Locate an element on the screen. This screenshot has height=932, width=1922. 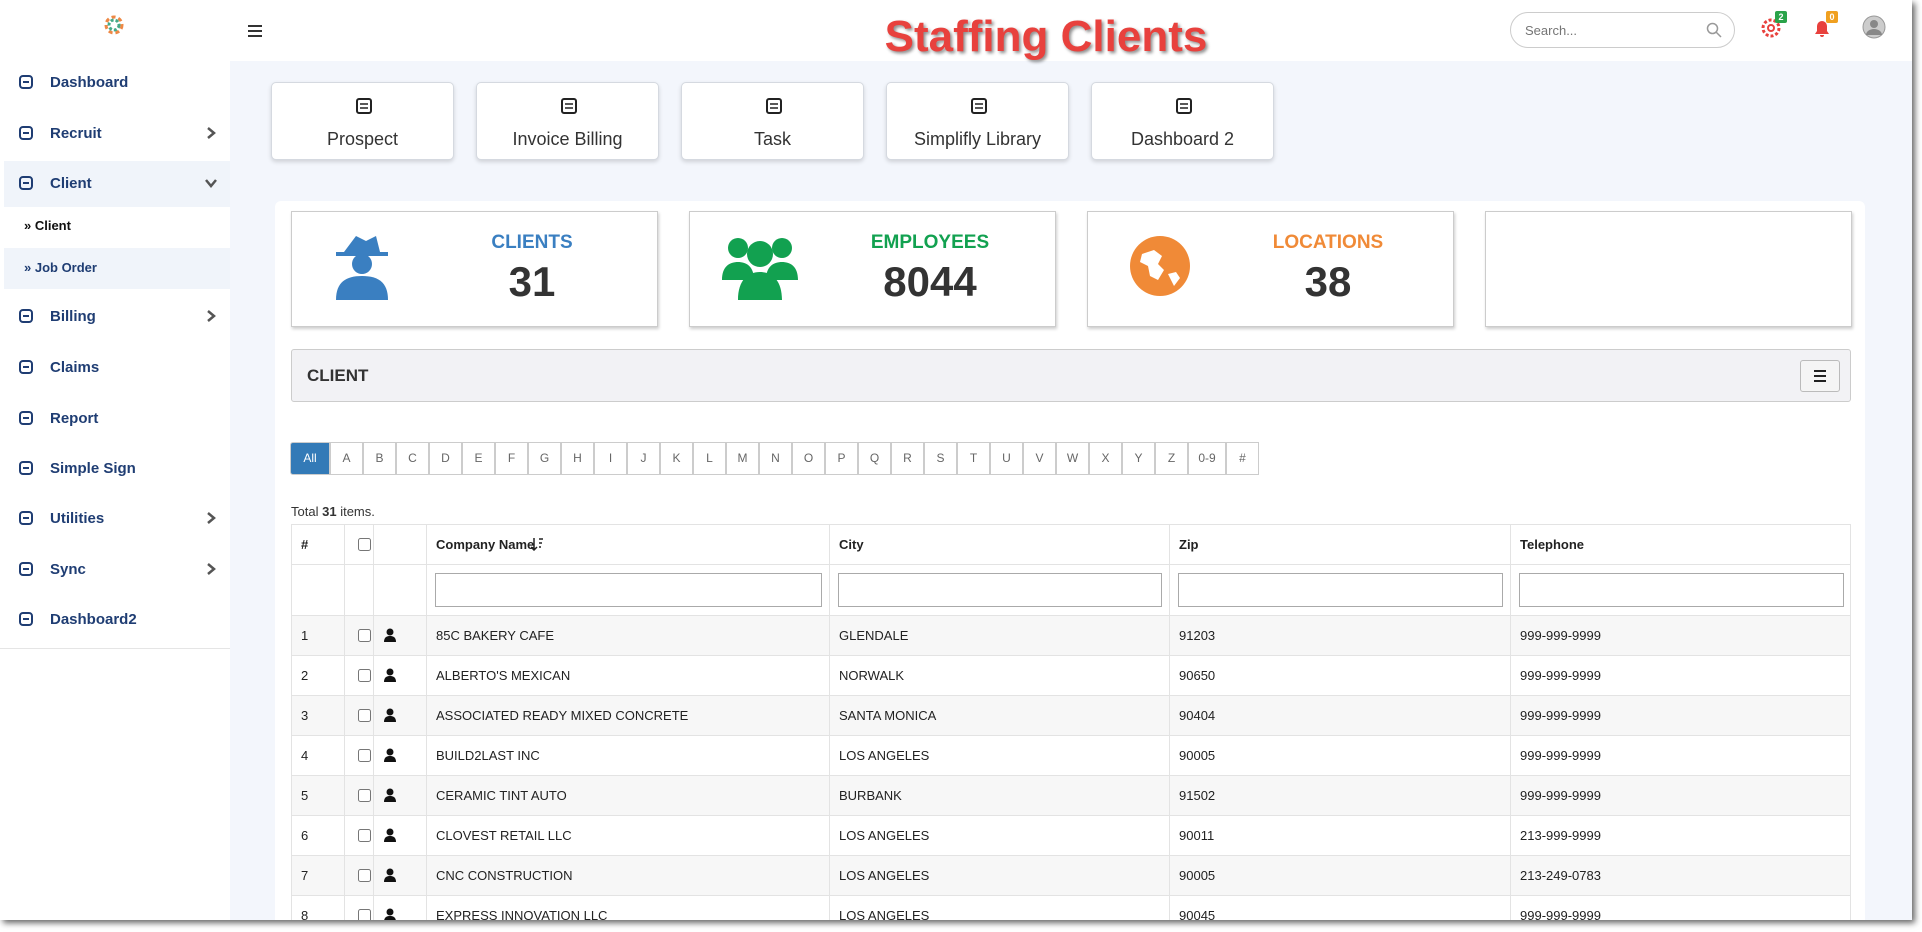
chevron is located at coordinates (211, 569).